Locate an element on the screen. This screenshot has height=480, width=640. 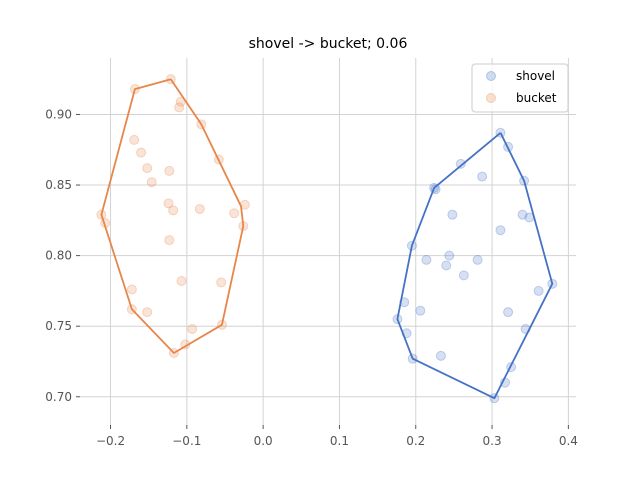
legend: shovel bucket is located at coordinates (520, 88).